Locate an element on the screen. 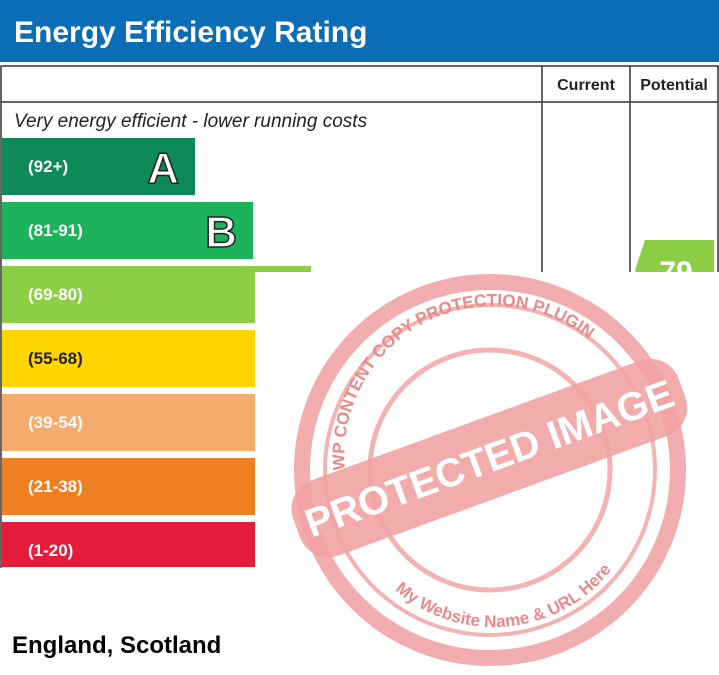  band-letter: A is located at coordinates (163, 168).